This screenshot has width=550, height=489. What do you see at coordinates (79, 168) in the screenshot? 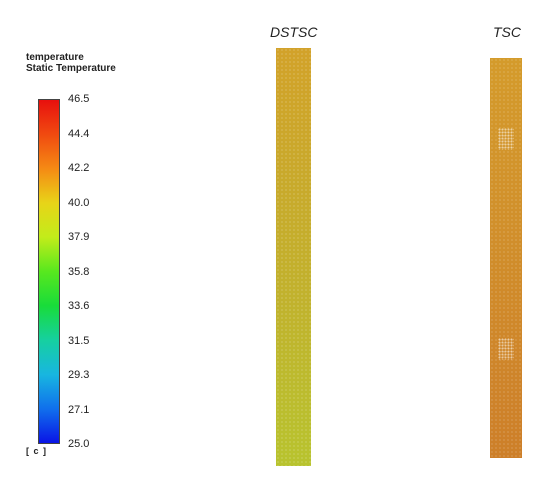
I see `colorbar-tick-label: 42.2` at bounding box center [79, 168].